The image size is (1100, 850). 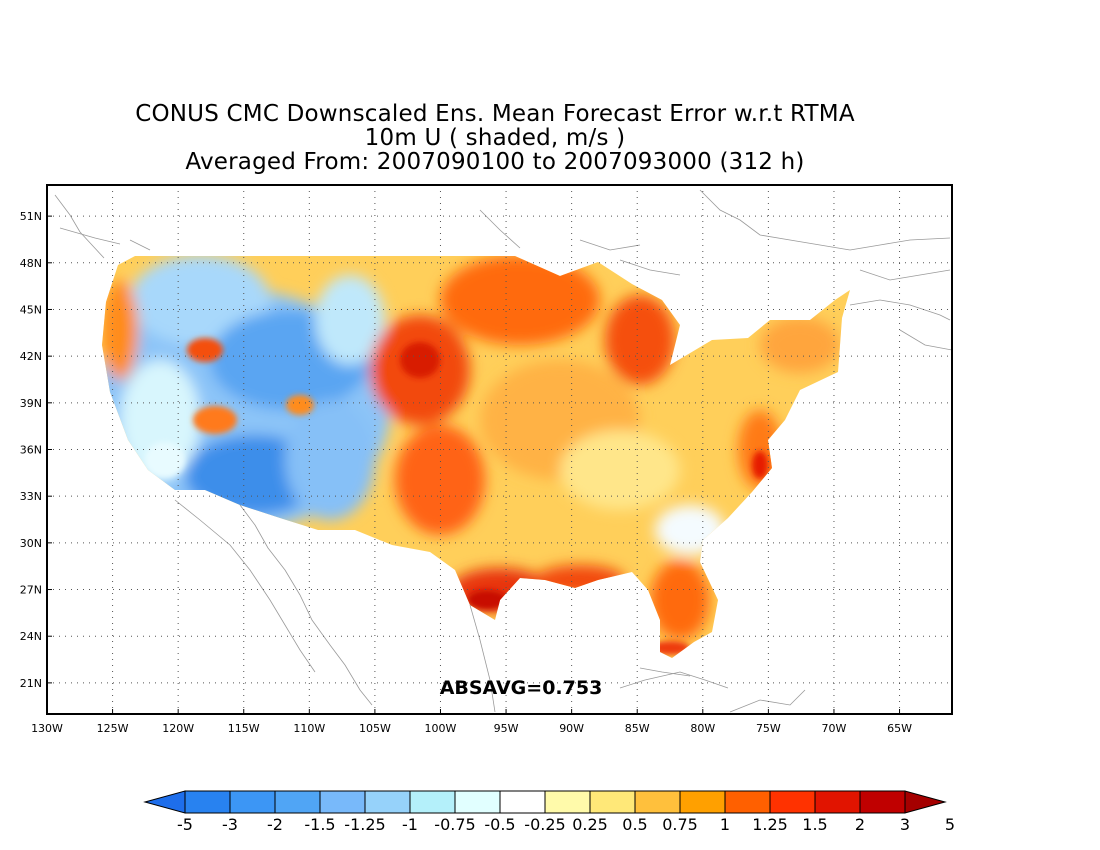 I want to click on lat-tick-label: 48N, so click(x=31, y=263).